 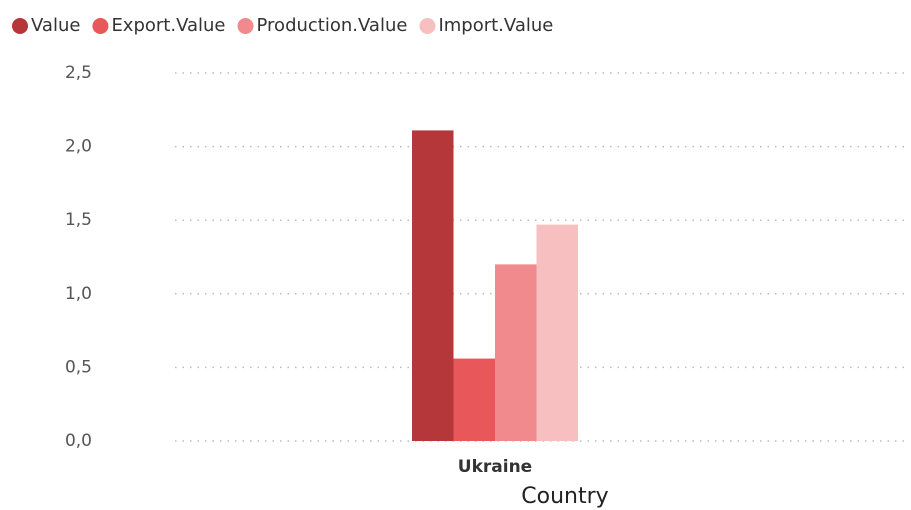 What do you see at coordinates (55, 25) in the screenshot?
I see `legend-label: Value` at bounding box center [55, 25].